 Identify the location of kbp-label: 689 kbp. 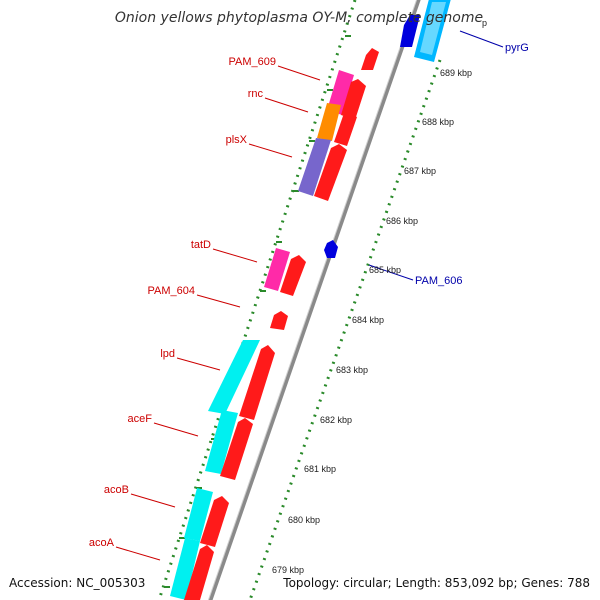
(456, 73).